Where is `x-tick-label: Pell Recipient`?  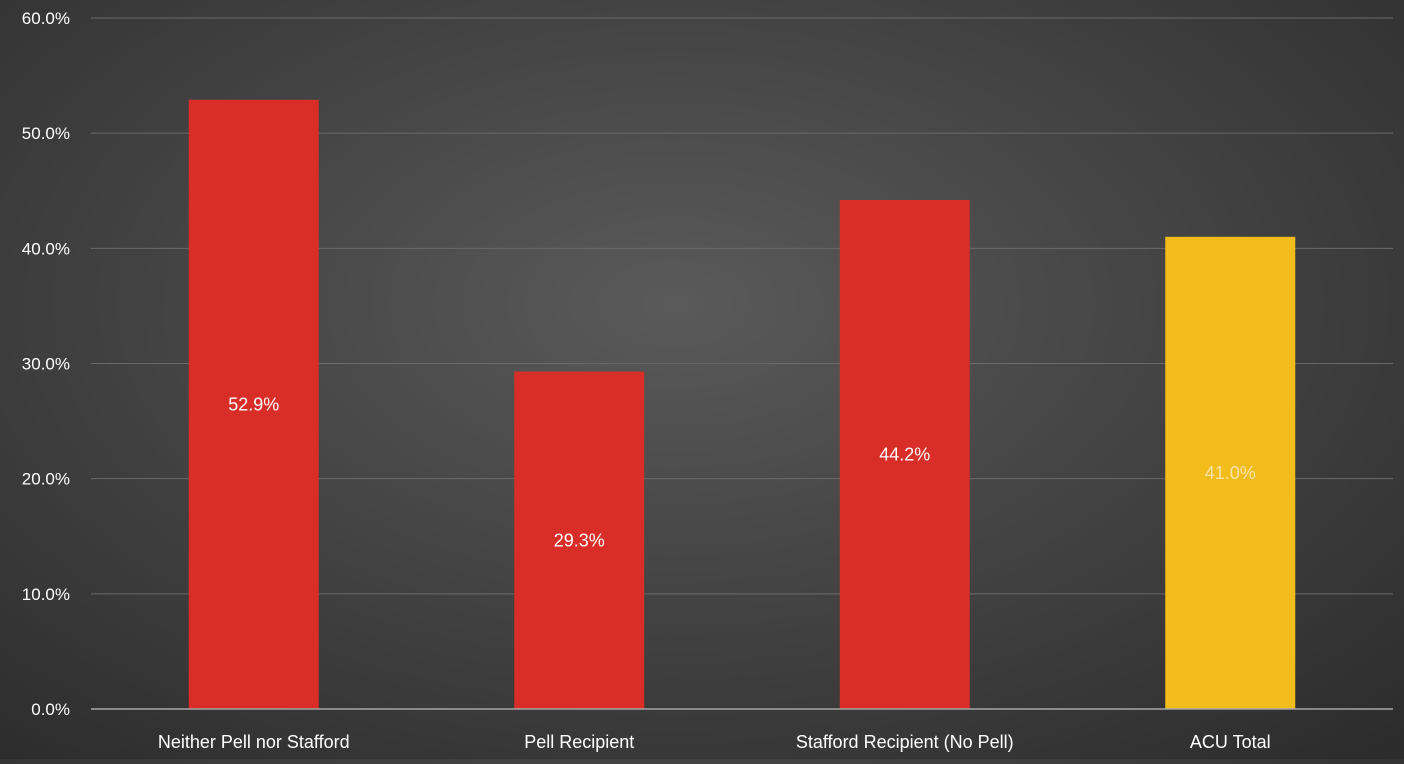
x-tick-label: Pell Recipient is located at coordinates (579, 742).